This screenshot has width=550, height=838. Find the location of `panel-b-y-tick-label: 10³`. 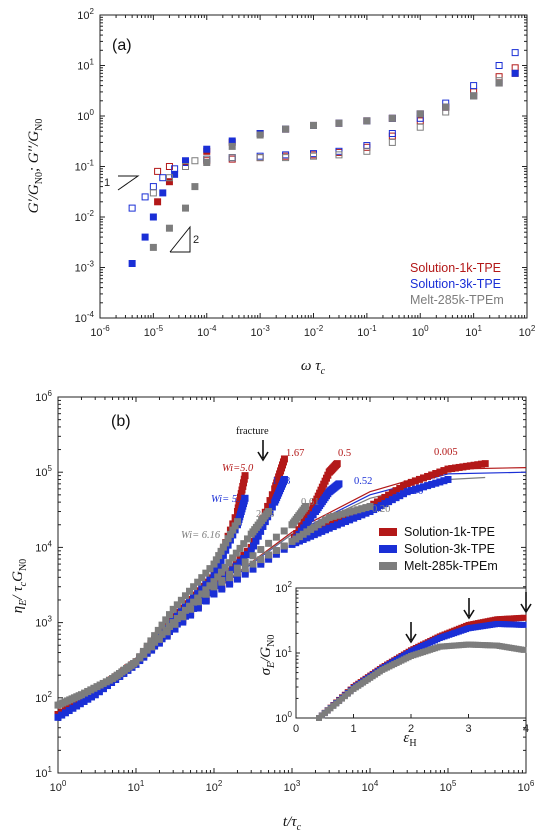

panel-b-y-tick-label: 10³ is located at coordinates (43, 622).